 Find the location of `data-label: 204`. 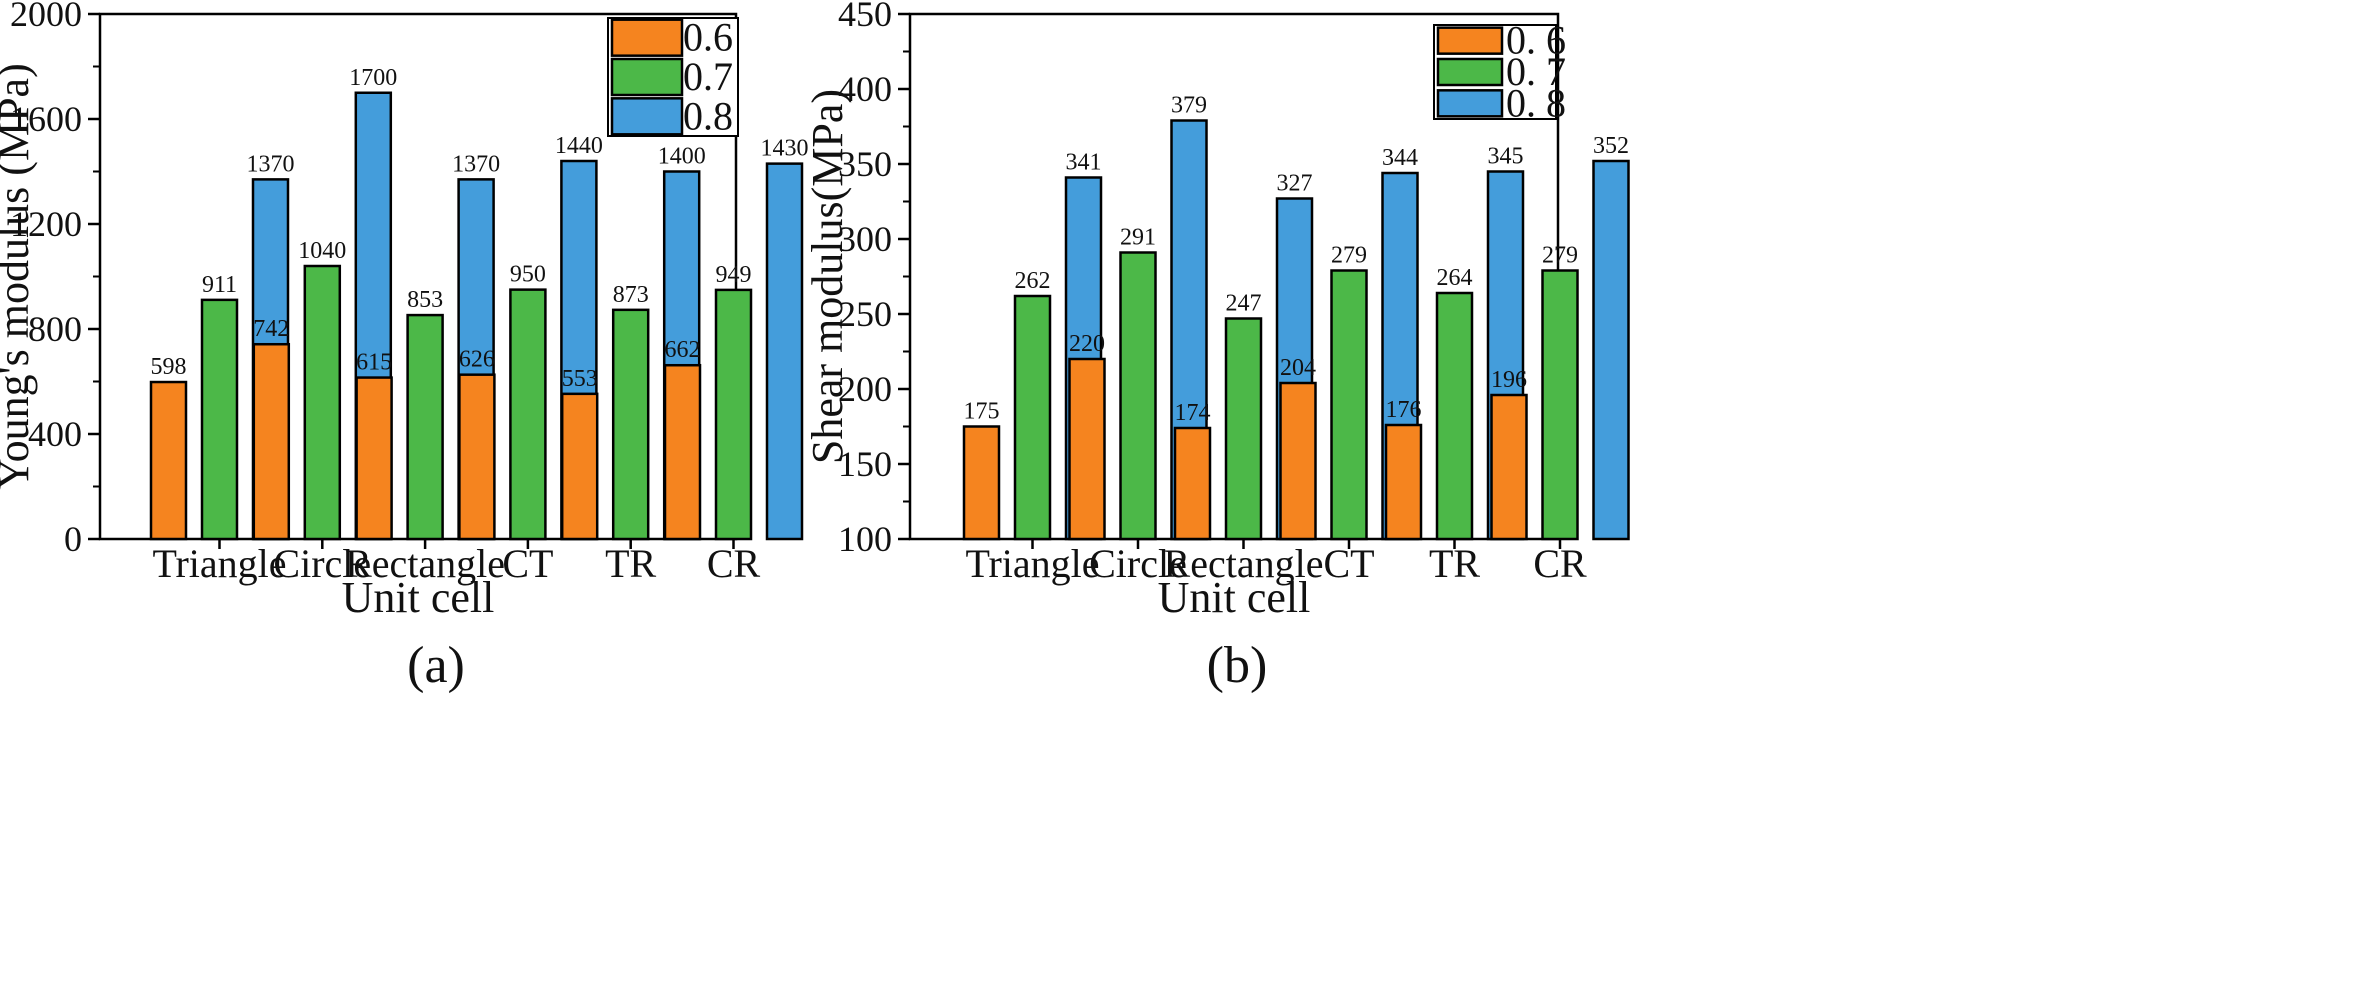

data-label: 204 is located at coordinates (1298, 368).